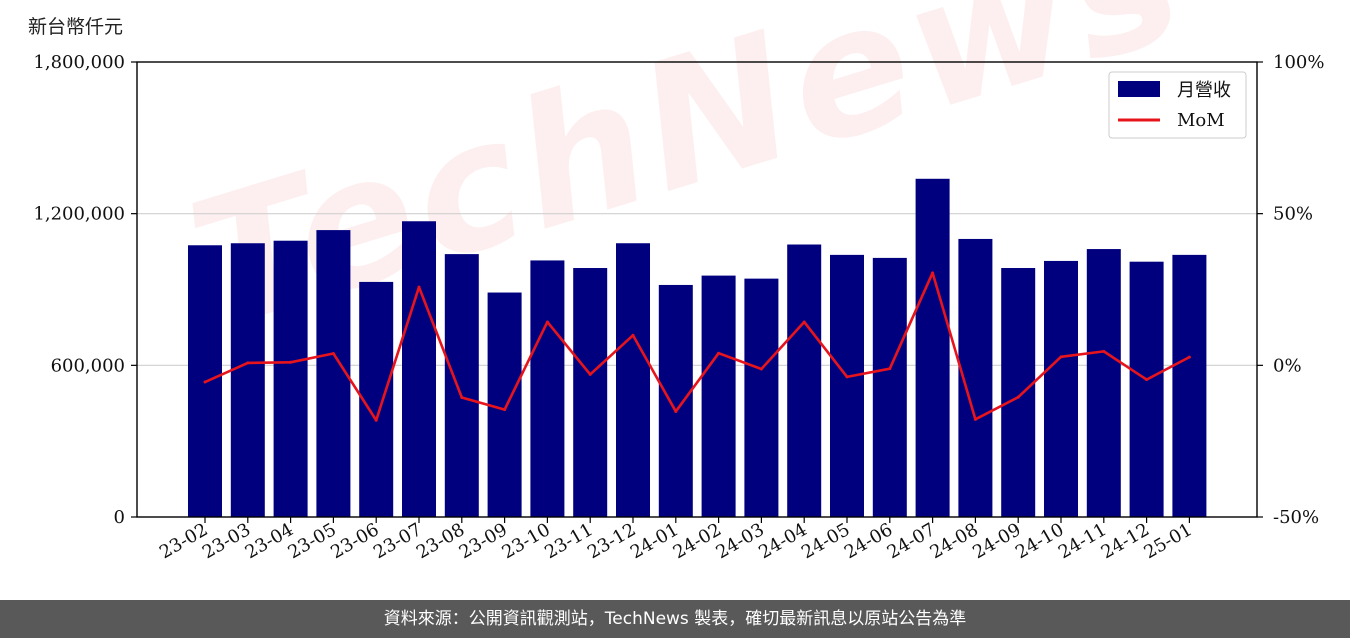 The image size is (1350, 638). I want to click on y-left-tick-label: 1,800,000, so click(79, 62).